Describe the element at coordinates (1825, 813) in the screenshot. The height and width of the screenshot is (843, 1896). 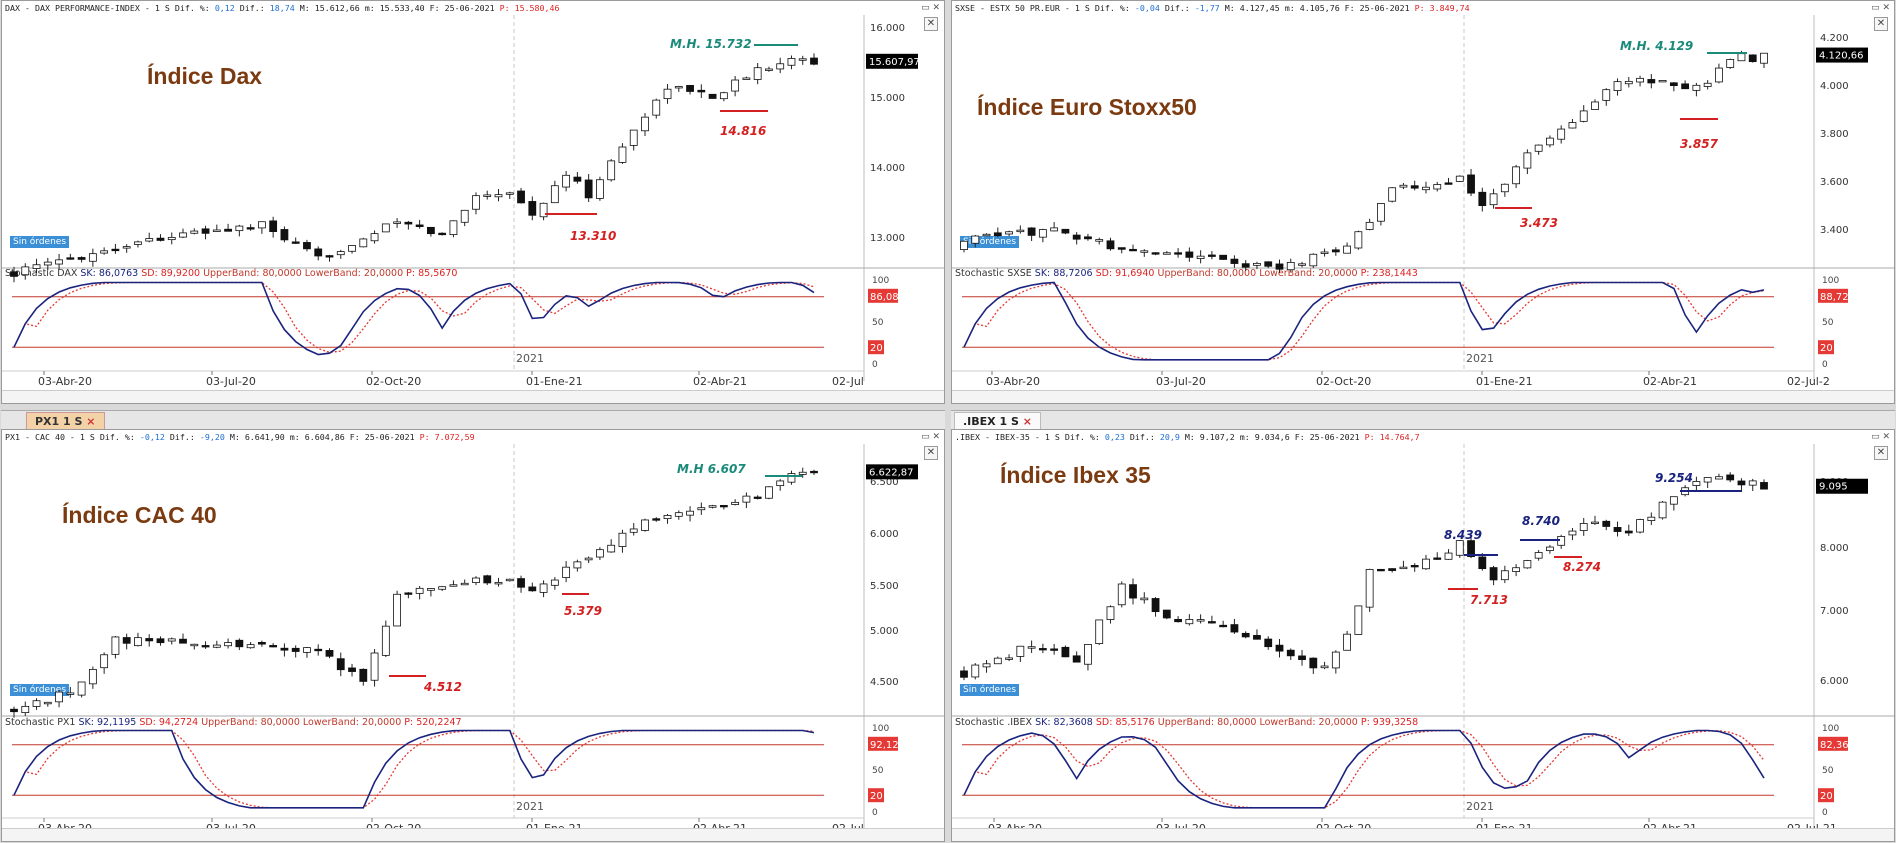
I see `stoch-tick-label: 0` at that location.